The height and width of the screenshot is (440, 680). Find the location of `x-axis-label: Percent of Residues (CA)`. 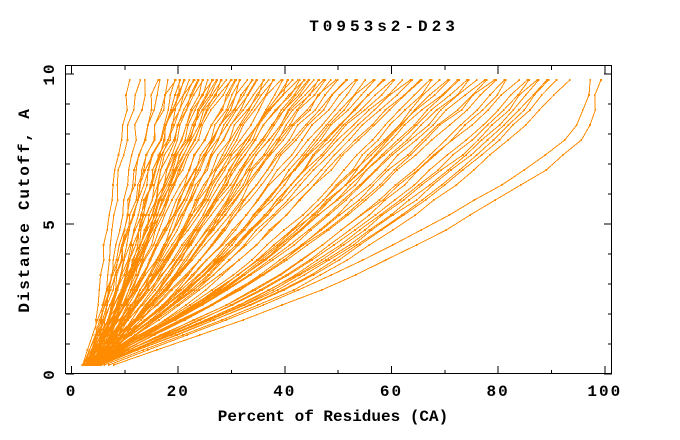

x-axis-label: Percent of Residues (CA) is located at coordinates (333, 417).